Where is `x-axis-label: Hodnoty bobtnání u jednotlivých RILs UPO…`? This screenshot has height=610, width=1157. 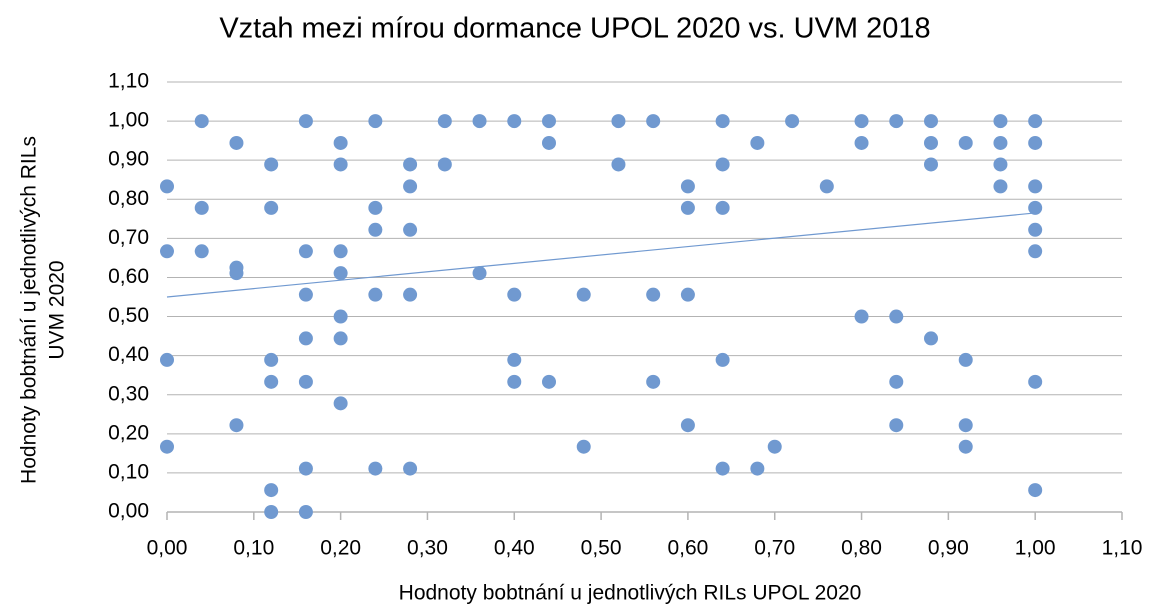 x-axis-label: Hodnoty bobtnání u jednotlivých RILs UPO… is located at coordinates (630, 593).